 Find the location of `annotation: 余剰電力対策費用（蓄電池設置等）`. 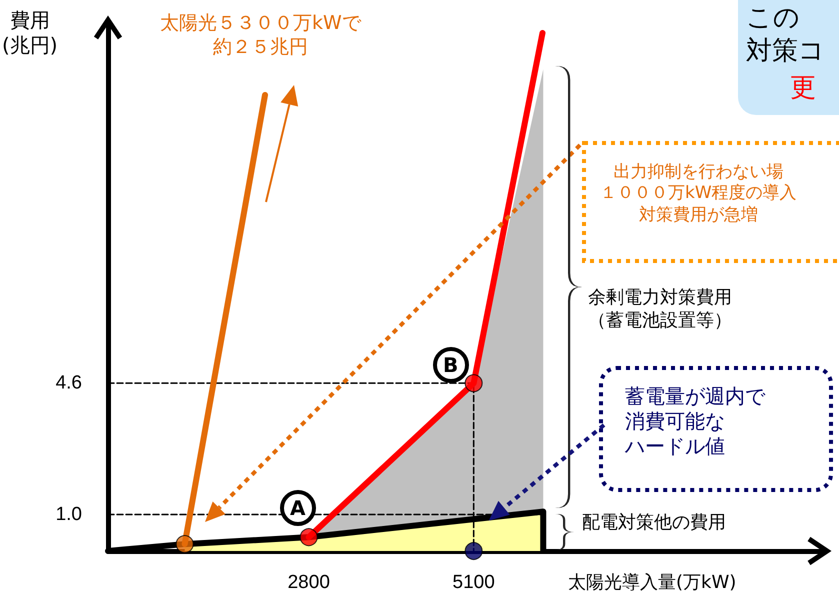

annotation: 余剰電力対策費用（蓄電池設置等） is located at coordinates (660, 309).